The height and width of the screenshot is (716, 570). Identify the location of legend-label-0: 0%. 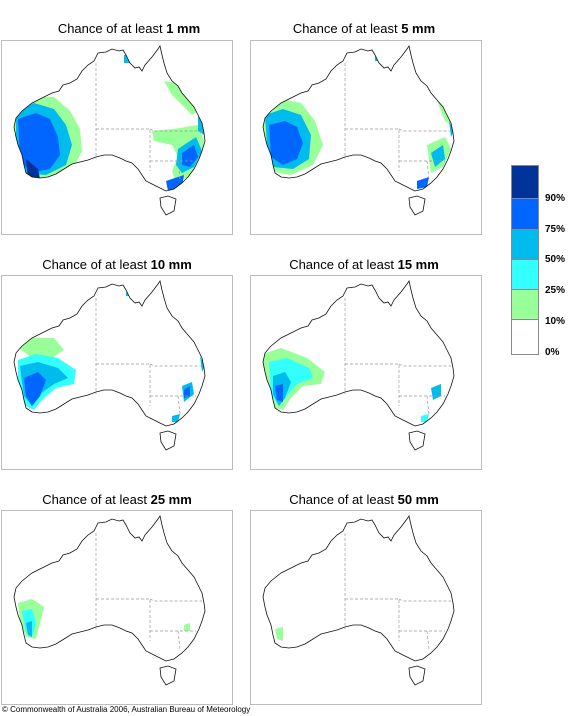
(552, 352).